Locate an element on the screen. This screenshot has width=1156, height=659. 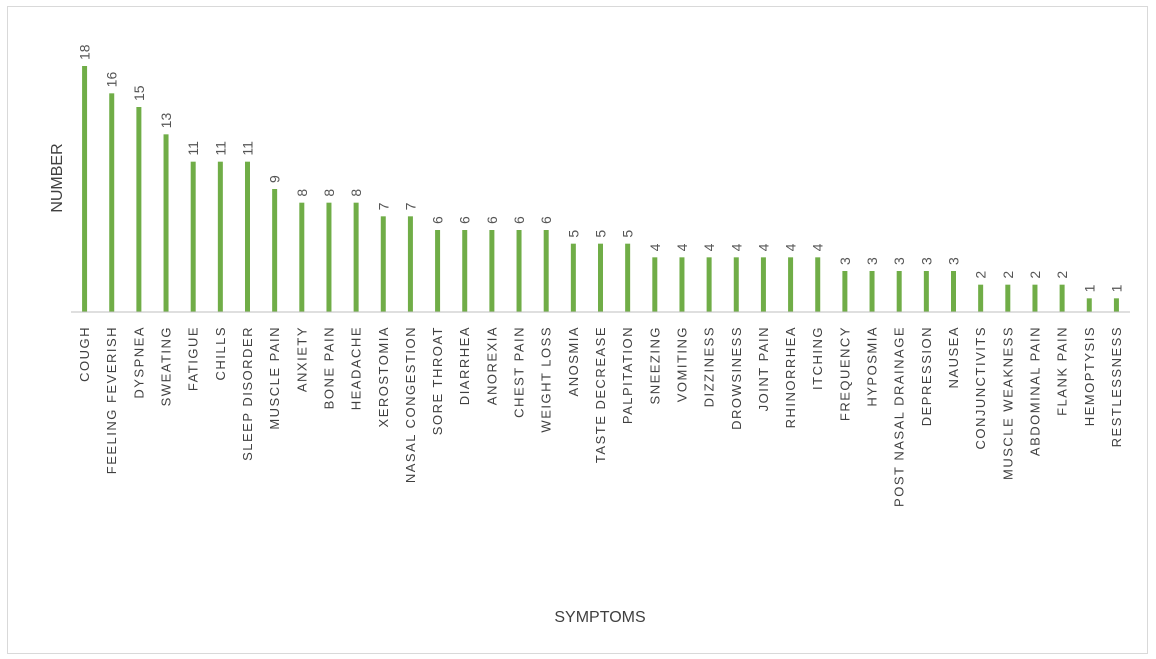
x-tick-label: ANOREXIA is located at coordinates (491, 365).